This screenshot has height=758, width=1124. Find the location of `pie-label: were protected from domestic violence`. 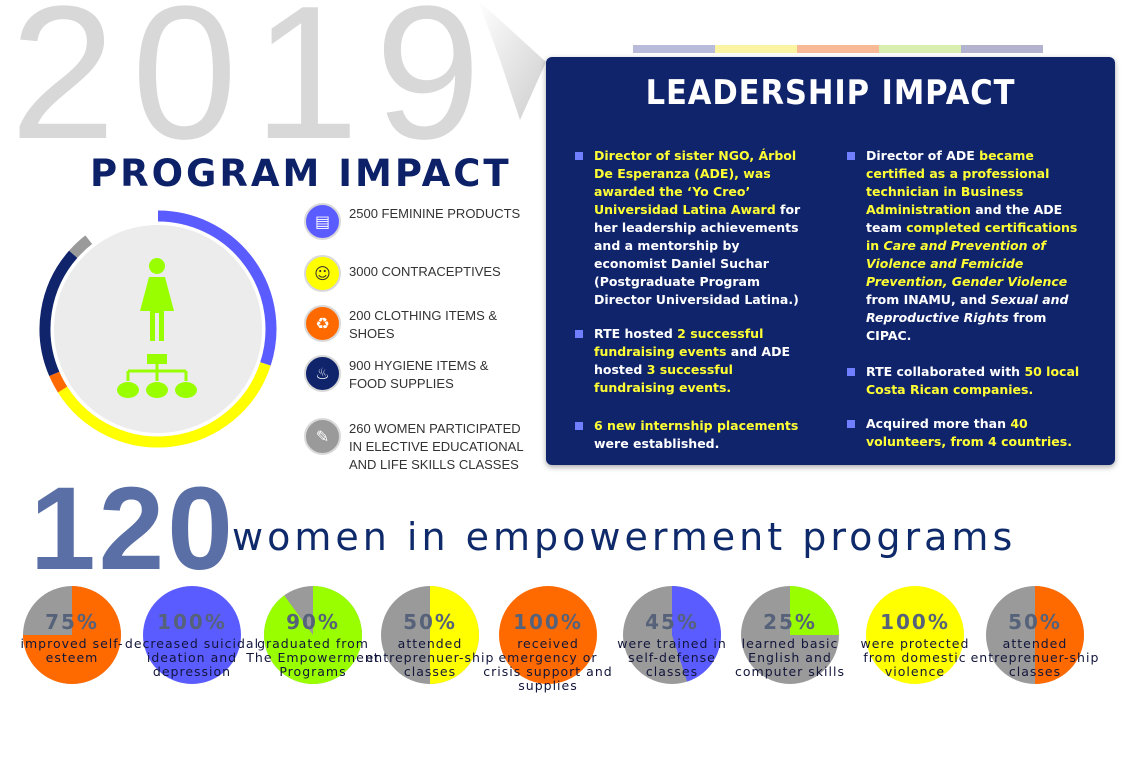

pie-label: were protected from domestic violence is located at coordinates (915, 657).